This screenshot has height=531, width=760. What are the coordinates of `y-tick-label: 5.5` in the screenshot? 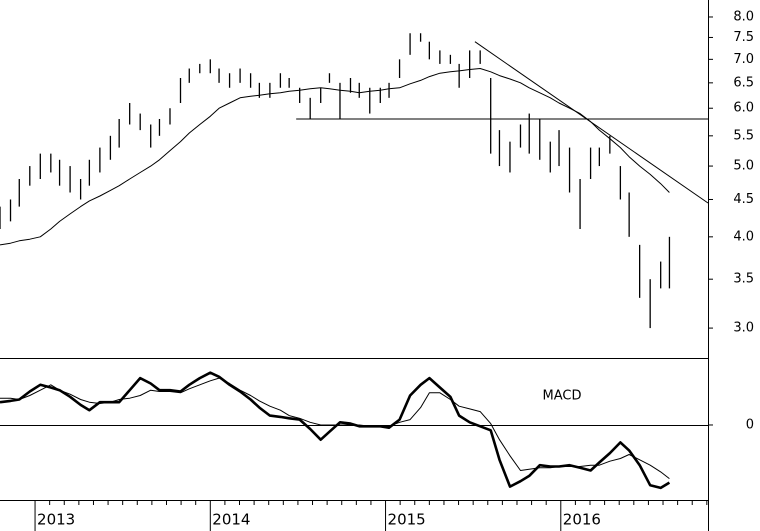 It's located at (743, 135).